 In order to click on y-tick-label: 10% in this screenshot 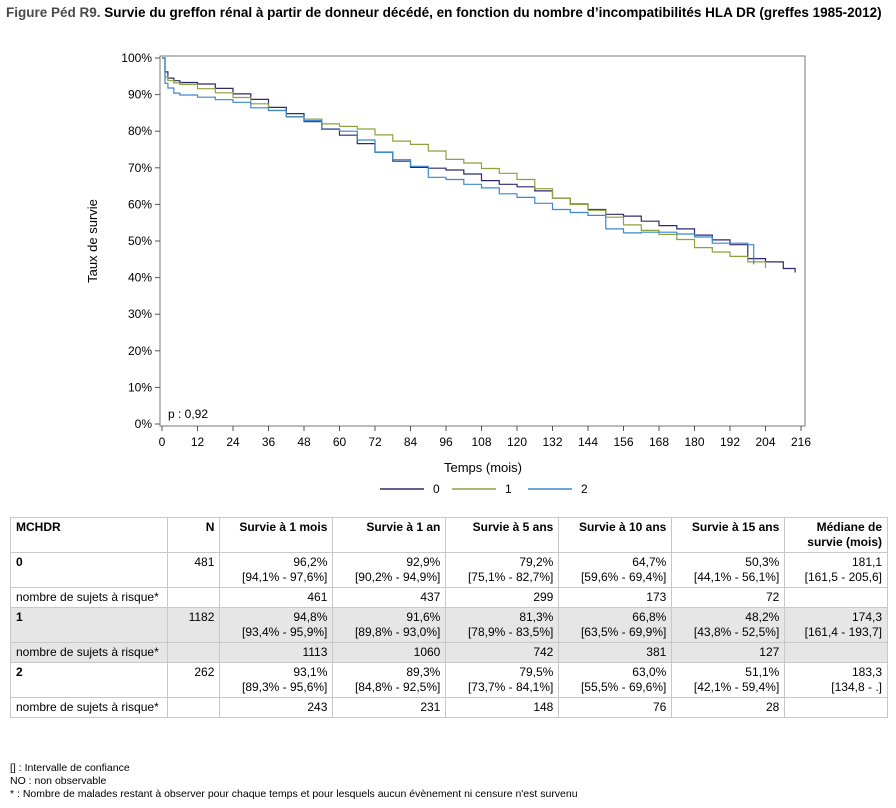, I will do `click(140, 387)`.